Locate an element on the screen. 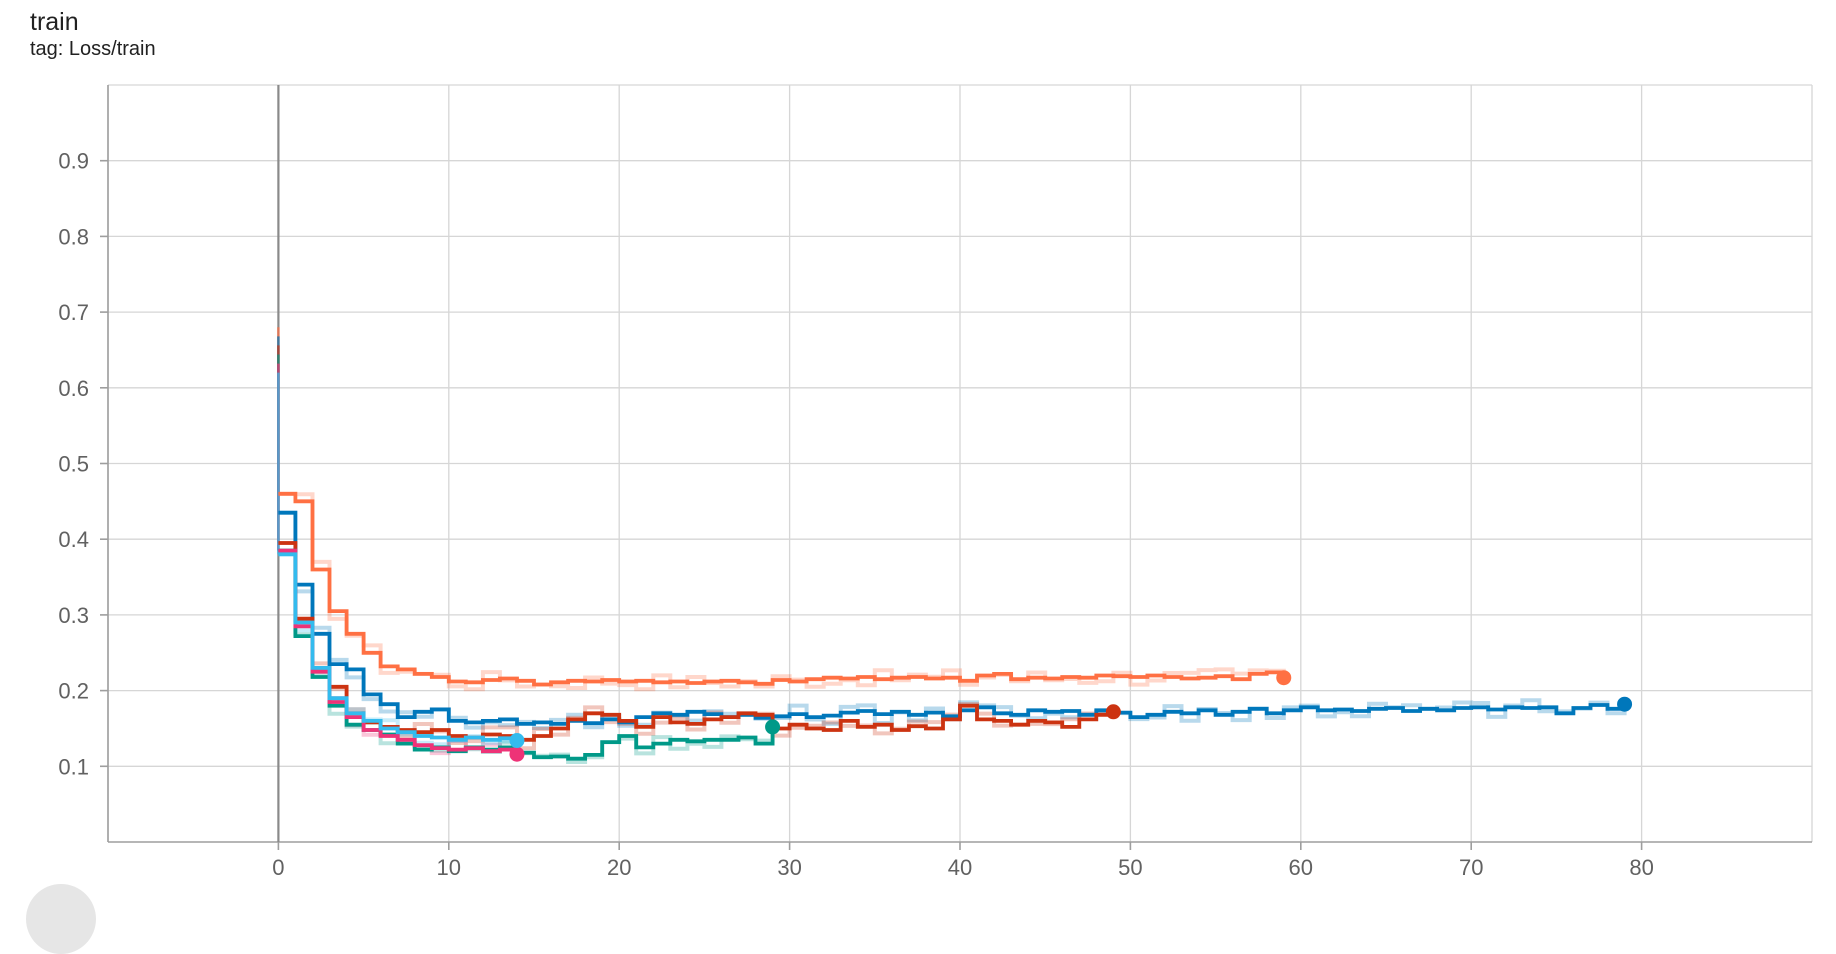 This screenshot has width=1836, height=954. run-red-line is located at coordinates (697, 641).